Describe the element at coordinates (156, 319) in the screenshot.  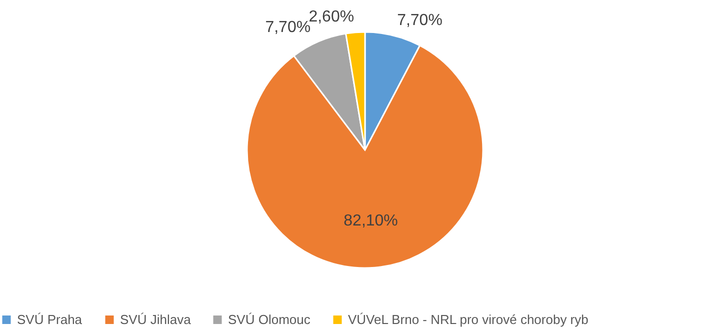
I see `legend-label: SVÚ Jihlava` at that location.